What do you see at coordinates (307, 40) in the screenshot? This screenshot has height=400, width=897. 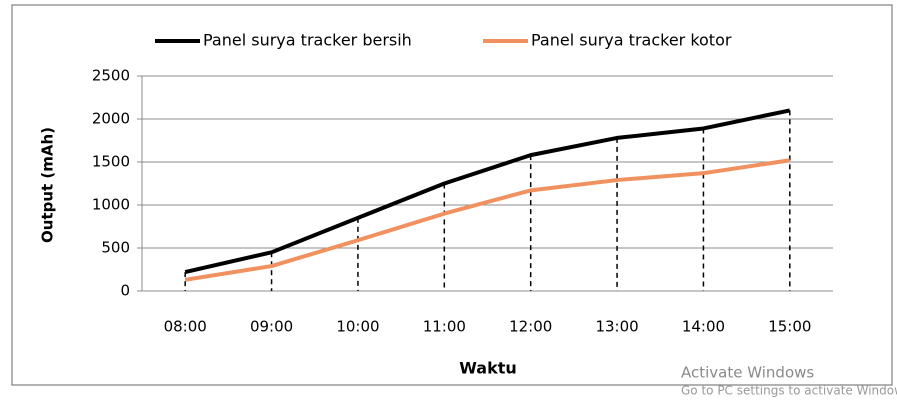 I see `legend-label: Panel surya tracker bersih` at bounding box center [307, 40].